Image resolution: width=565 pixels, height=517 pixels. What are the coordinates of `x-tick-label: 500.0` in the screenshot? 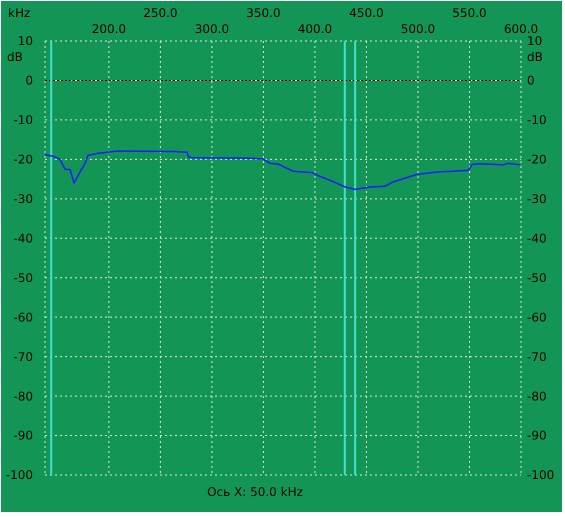 It's located at (418, 29).